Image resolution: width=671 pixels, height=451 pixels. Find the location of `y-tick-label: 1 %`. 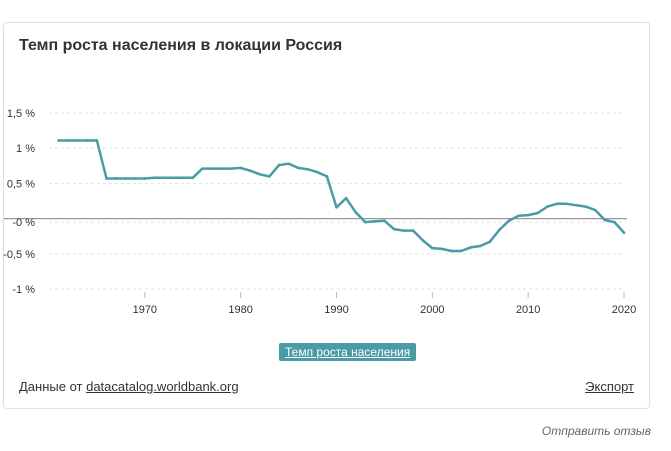

y-tick-label: 1 % is located at coordinates (25, 149).